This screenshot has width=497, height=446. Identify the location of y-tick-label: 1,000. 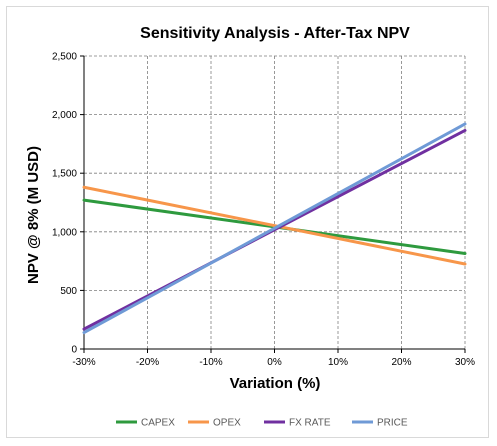
(64, 232).